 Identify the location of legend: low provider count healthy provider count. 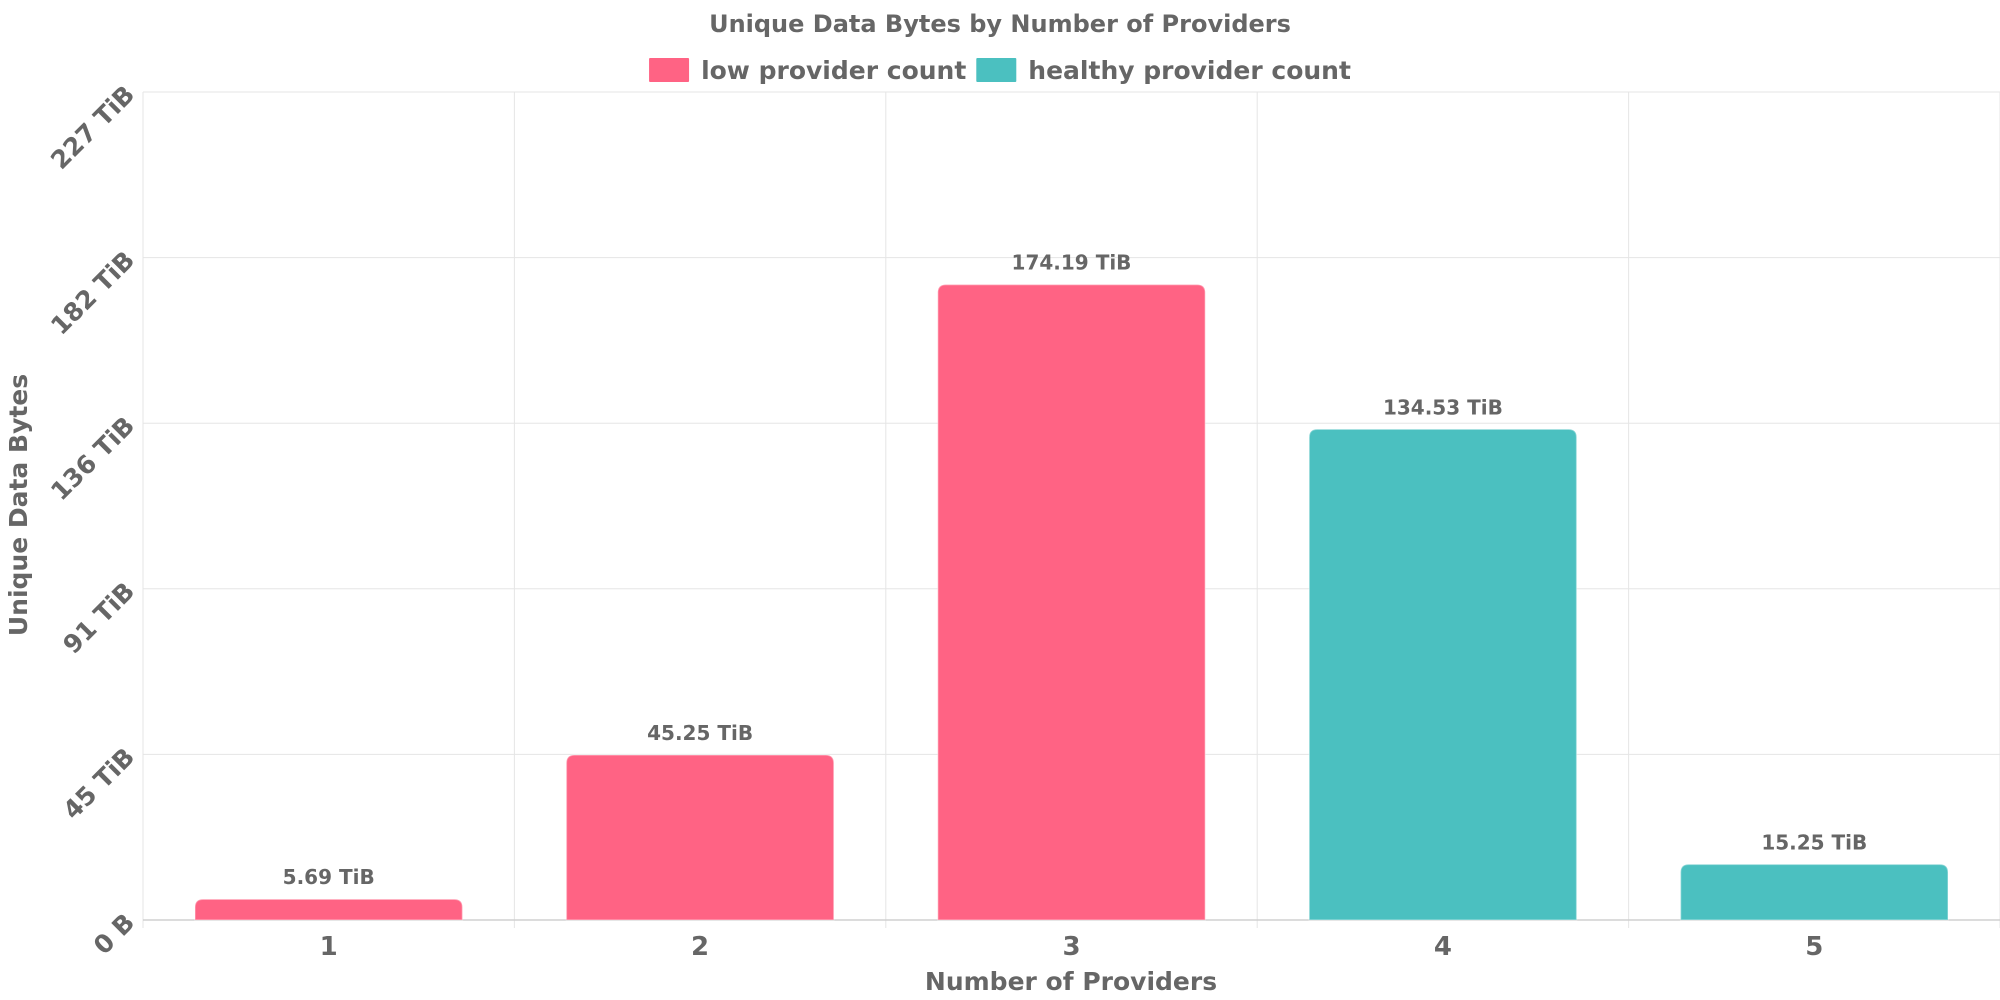
(1000, 70).